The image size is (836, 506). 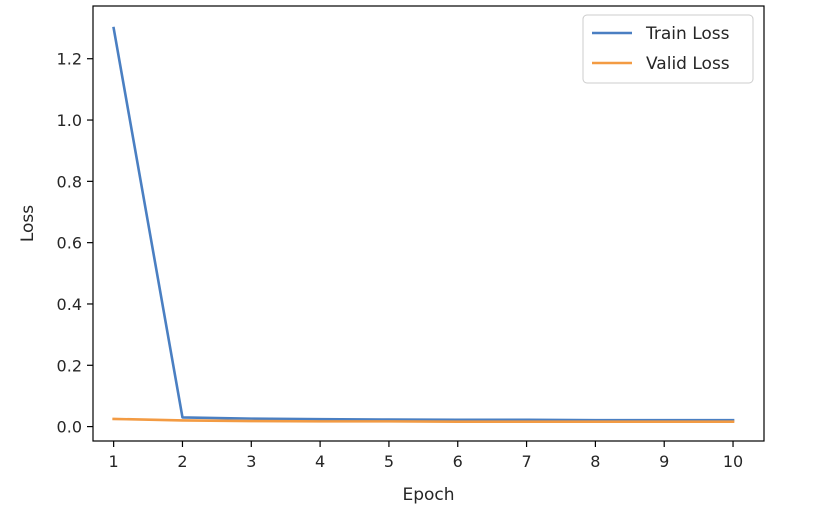 What do you see at coordinates (69, 304) in the screenshot?
I see `y-tick-label: 0.4` at bounding box center [69, 304].